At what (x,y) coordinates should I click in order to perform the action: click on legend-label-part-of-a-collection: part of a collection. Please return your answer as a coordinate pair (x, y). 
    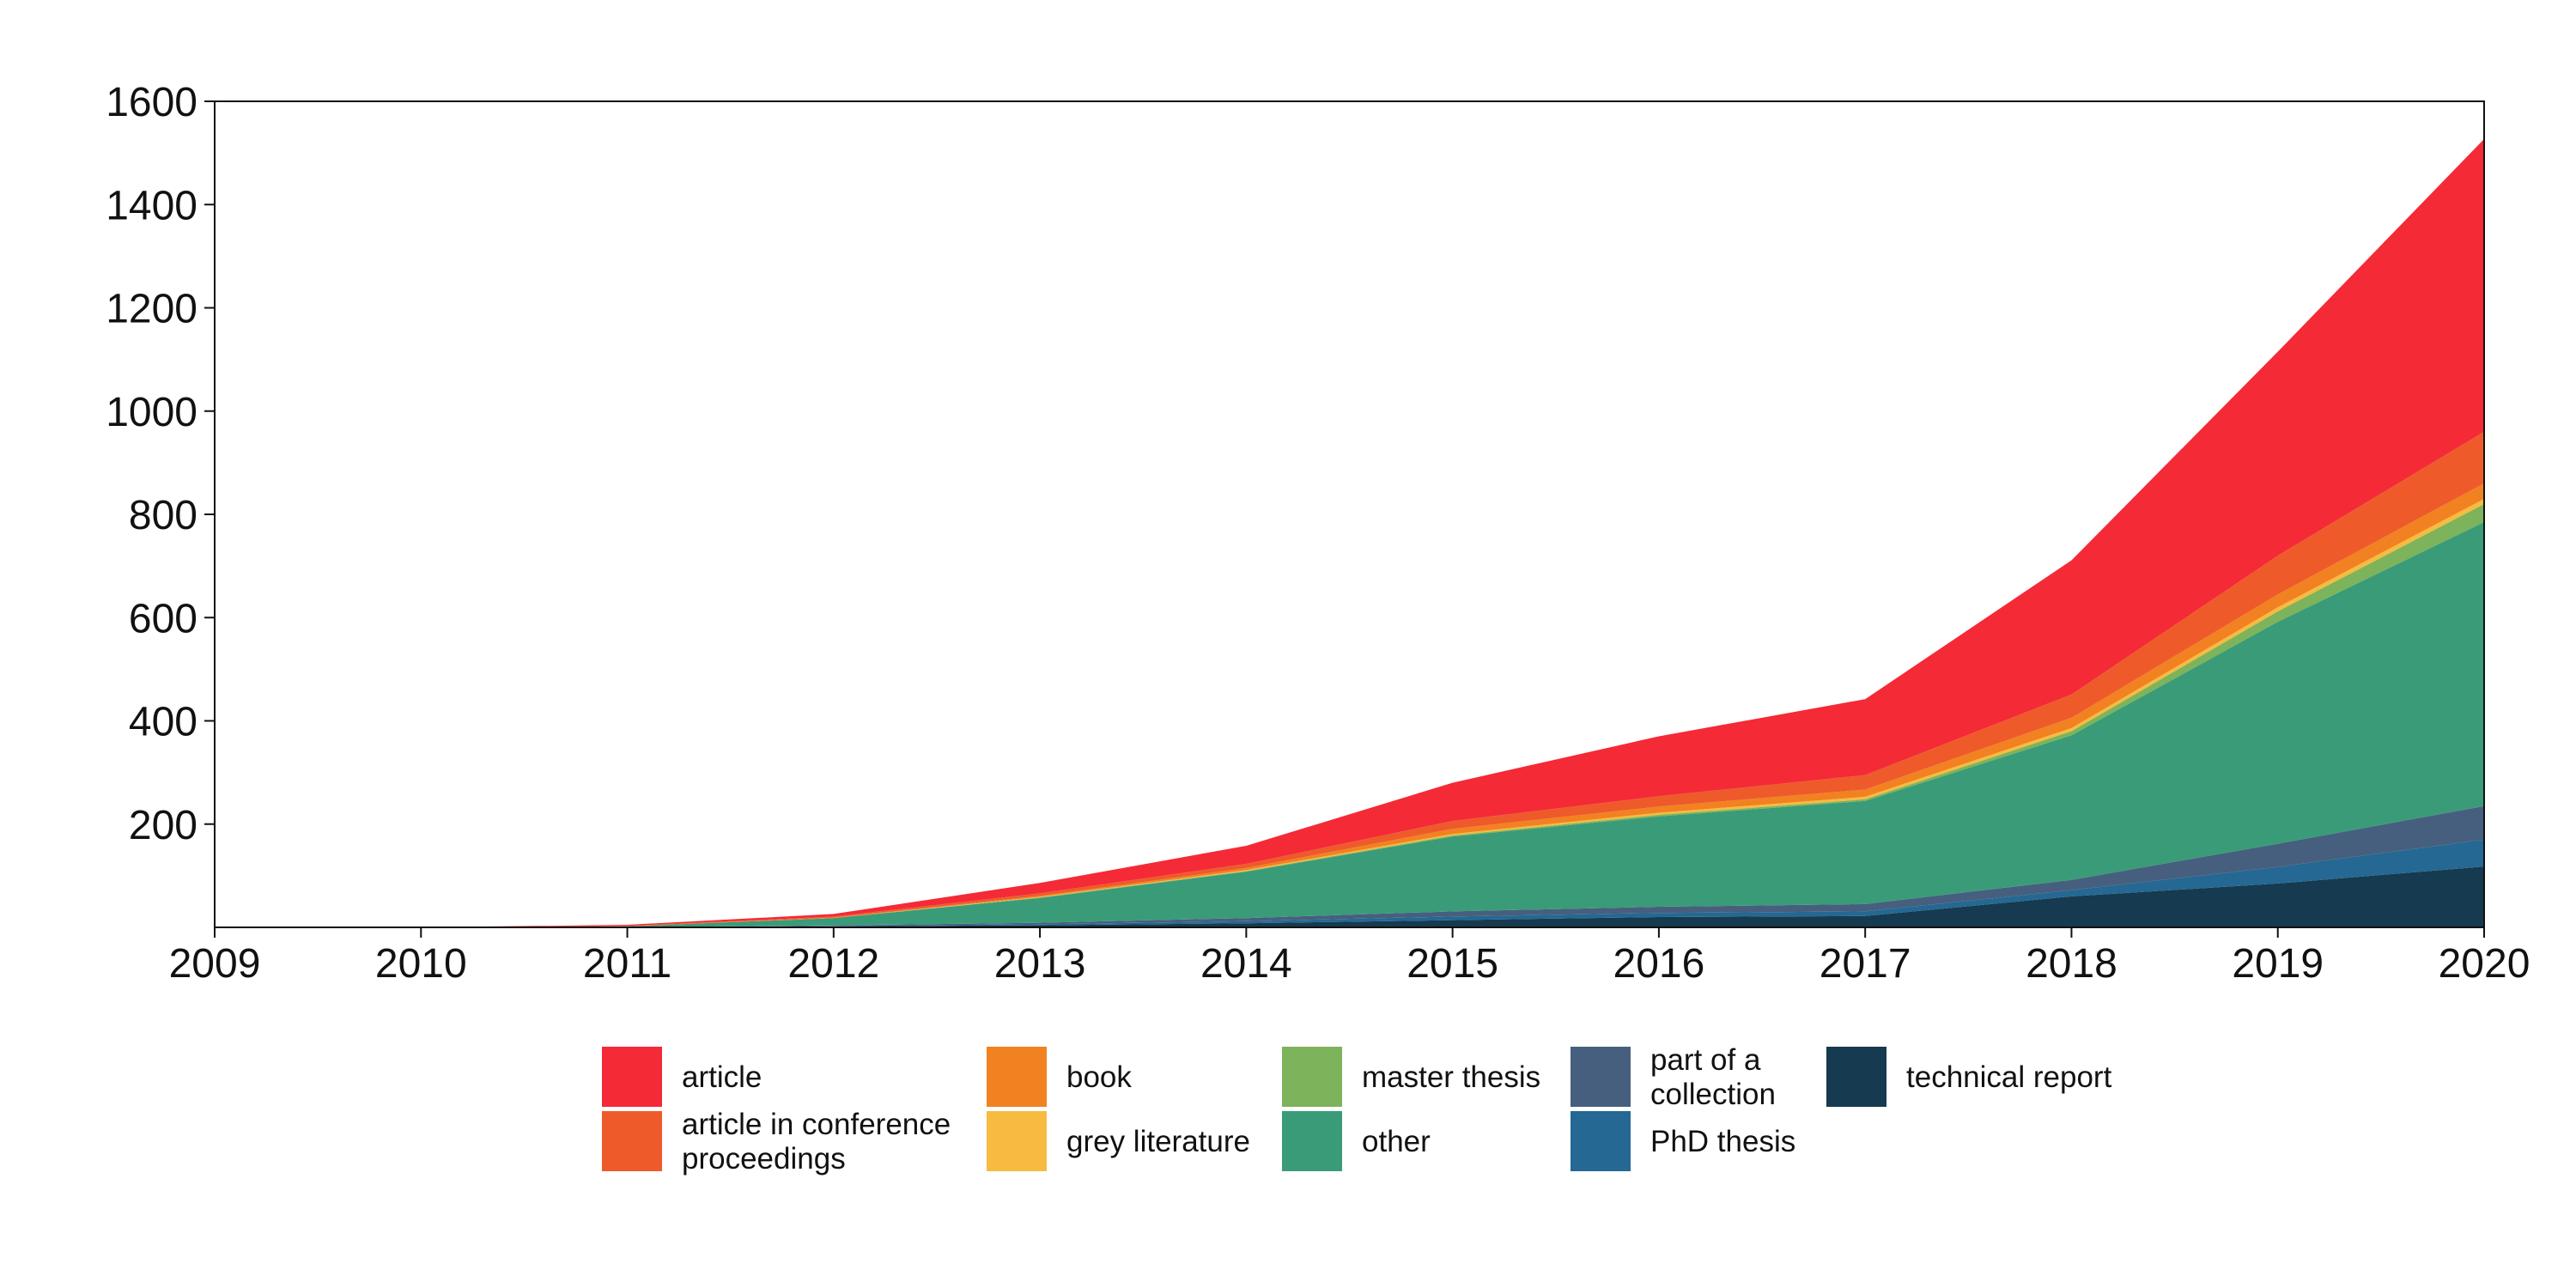
    Looking at the image, I should click on (1713, 1077).